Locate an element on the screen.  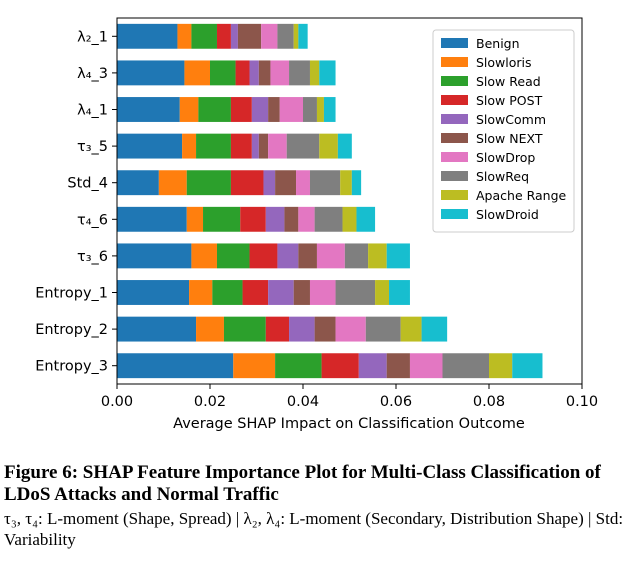
y-tick-label: Std_4 is located at coordinates (87, 184).